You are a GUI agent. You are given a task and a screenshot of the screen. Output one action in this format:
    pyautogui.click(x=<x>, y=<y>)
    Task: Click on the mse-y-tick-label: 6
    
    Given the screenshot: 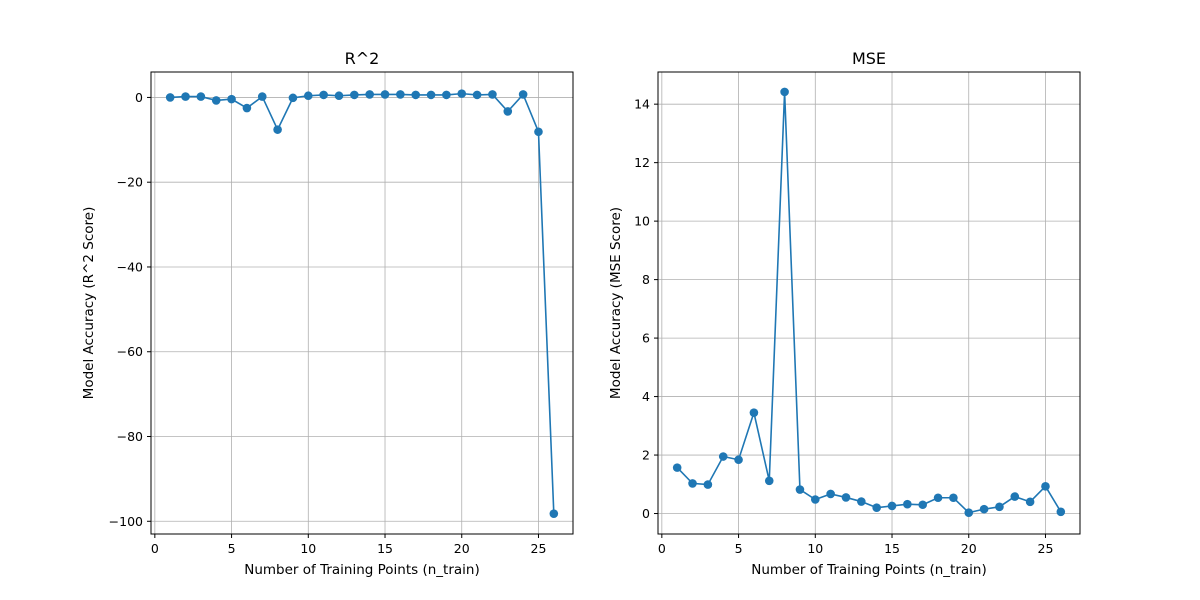 What is the action you would take?
    pyautogui.click(x=646, y=338)
    